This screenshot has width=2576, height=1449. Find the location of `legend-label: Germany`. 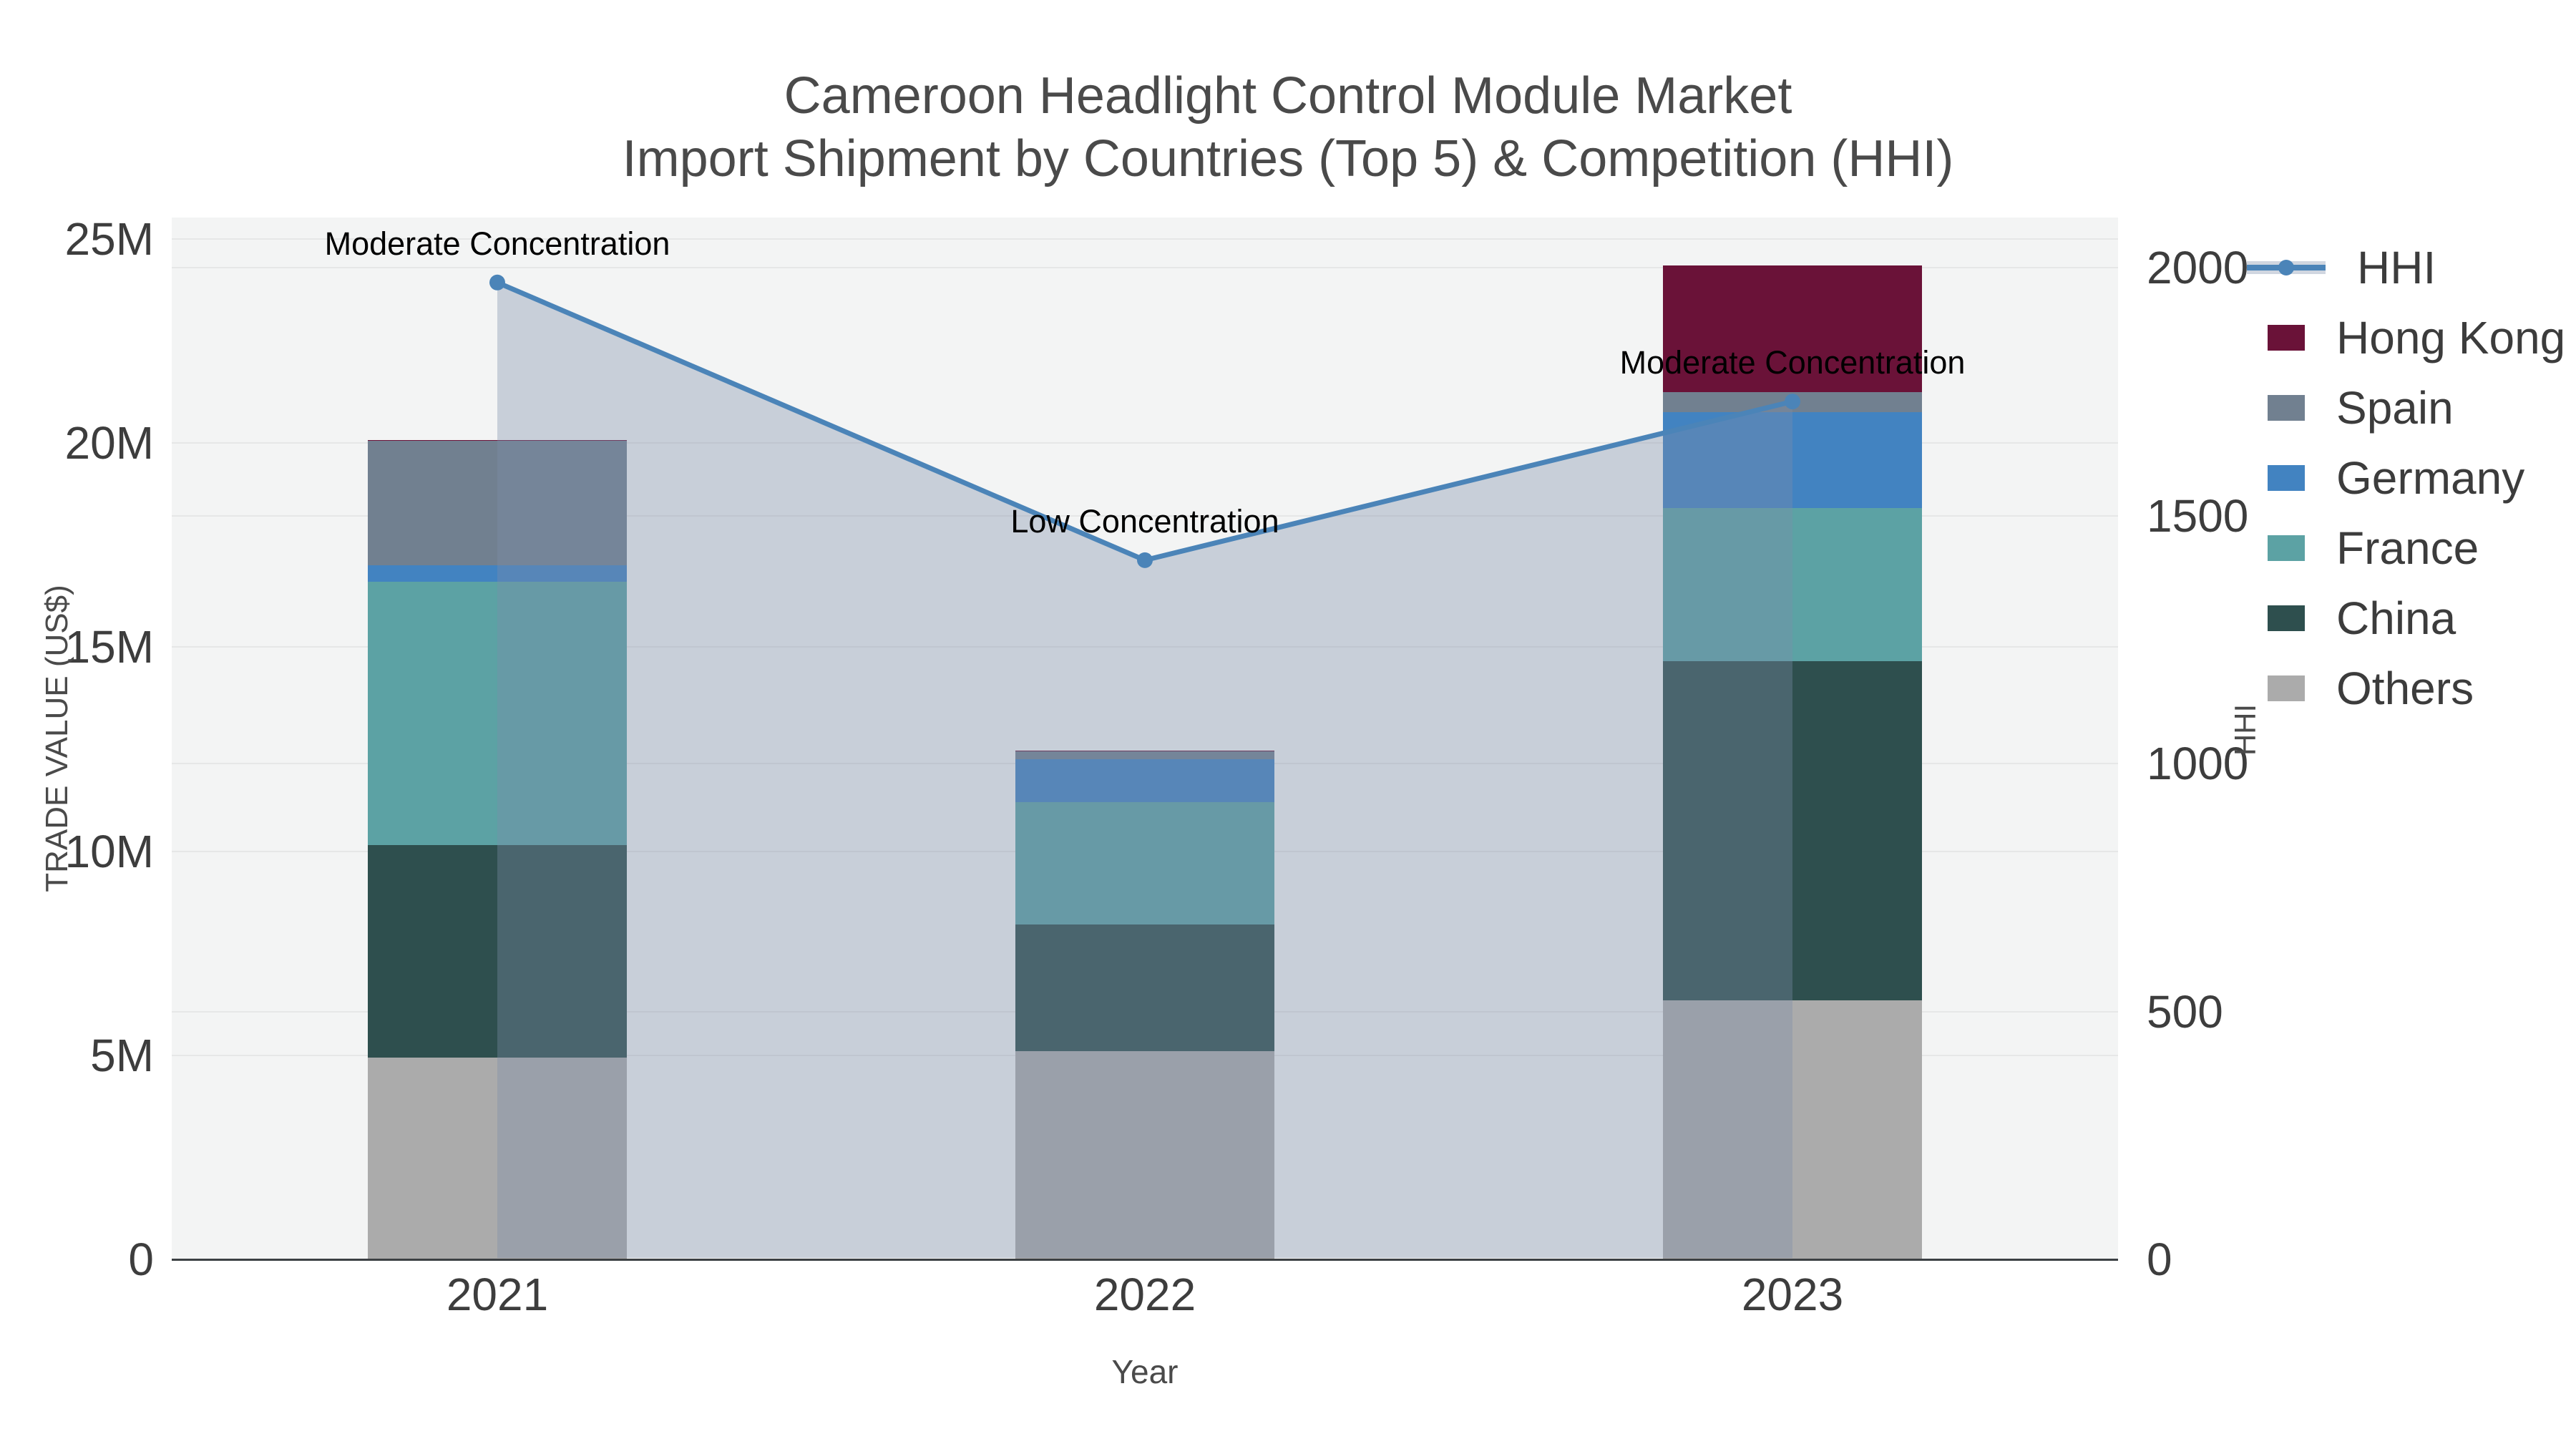

legend-label: Germany is located at coordinates (2430, 478).